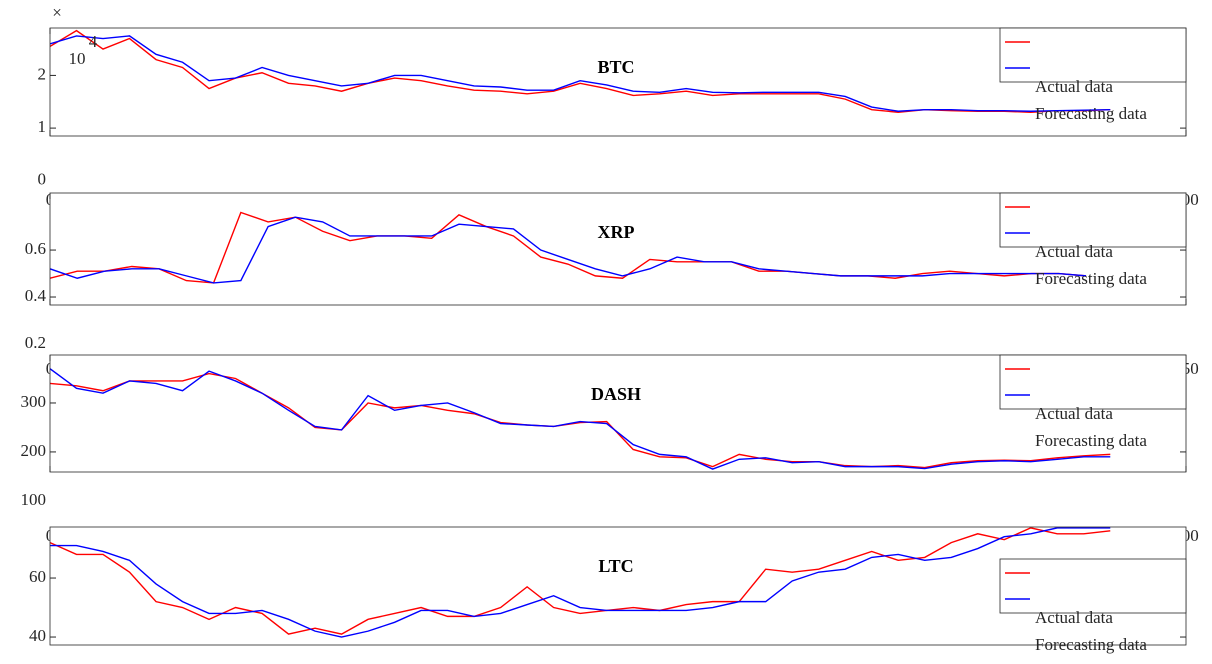  What do you see at coordinates (37, 635) in the screenshot?
I see `y-tick-label: 40` at bounding box center [37, 635].